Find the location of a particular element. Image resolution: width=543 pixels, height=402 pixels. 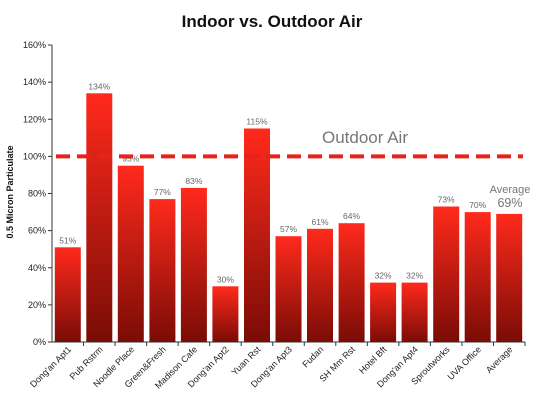

data-label: 95% is located at coordinates (130, 159).